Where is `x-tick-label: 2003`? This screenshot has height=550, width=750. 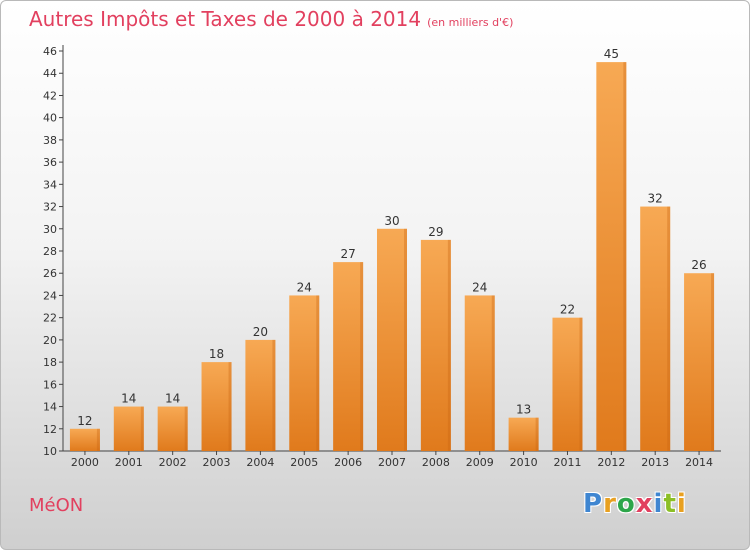
x-tick-label: 2003 is located at coordinates (217, 462).